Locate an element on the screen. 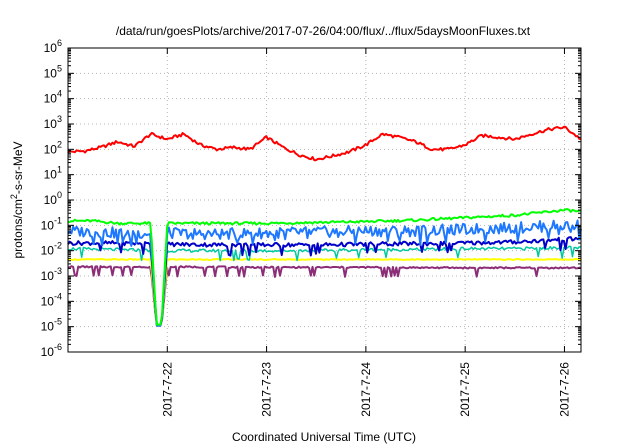 The width and height of the screenshot is (640, 448). y-tick-label: 10³ is located at coordinates (53, 122).